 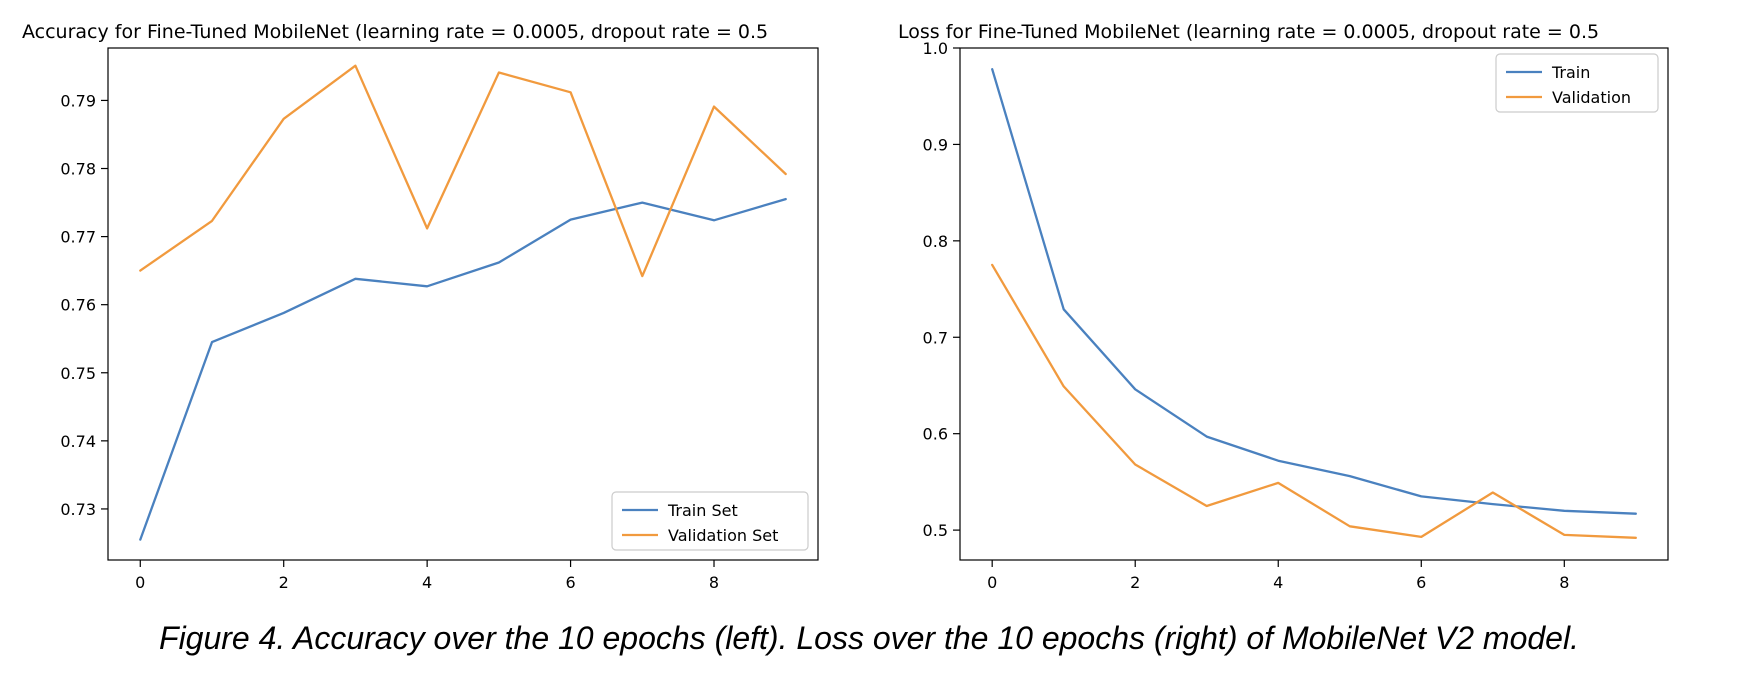 I want to click on accuracy-legend-label: Train Set, so click(x=702, y=510).